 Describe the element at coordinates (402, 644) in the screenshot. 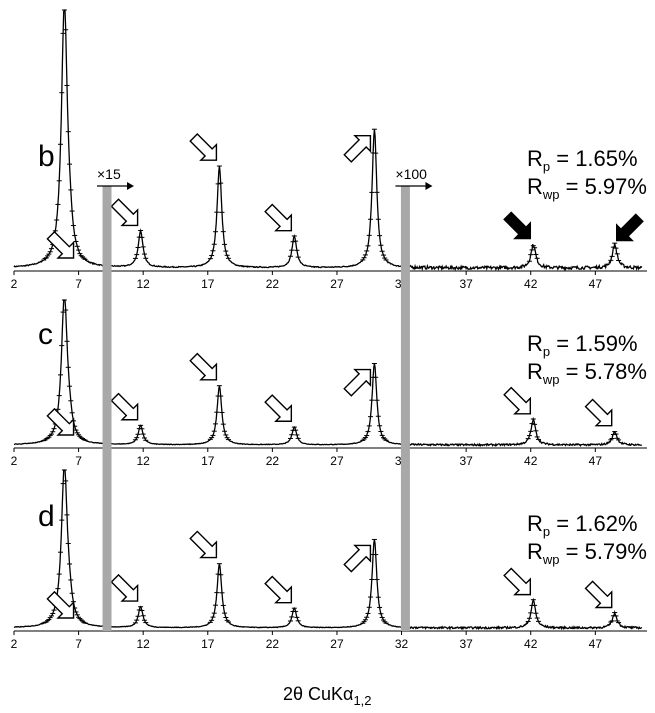

I see `x-tick-label: 32` at that location.